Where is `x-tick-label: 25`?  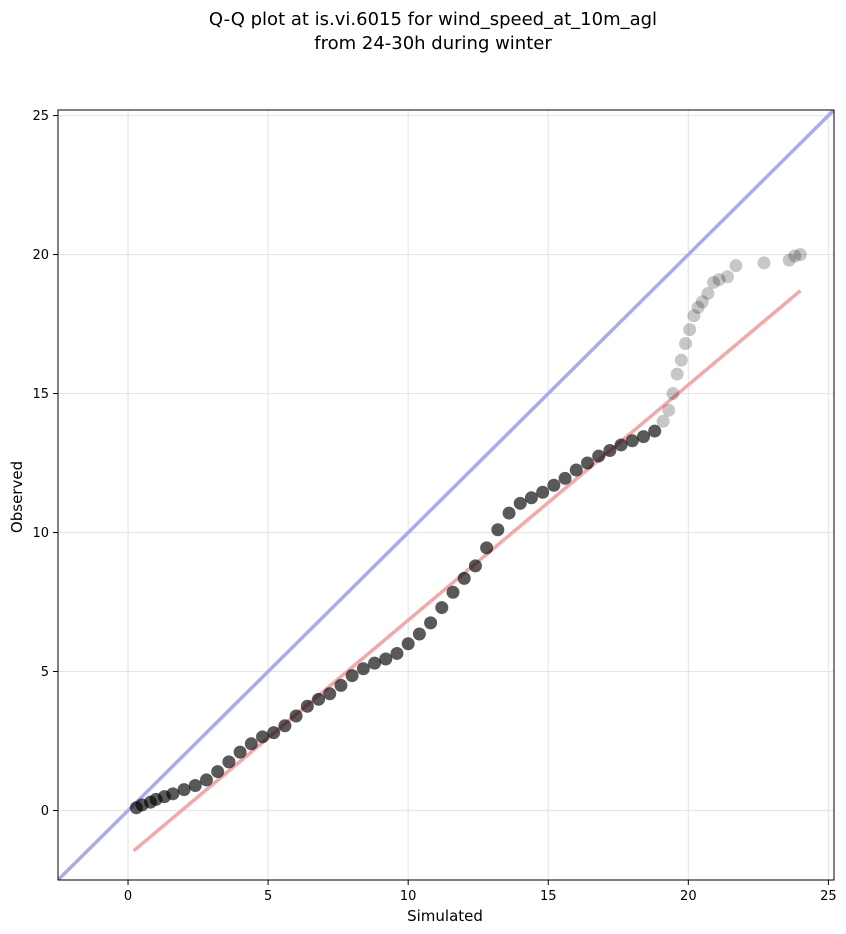
x-tick-label: 25 is located at coordinates (828, 896).